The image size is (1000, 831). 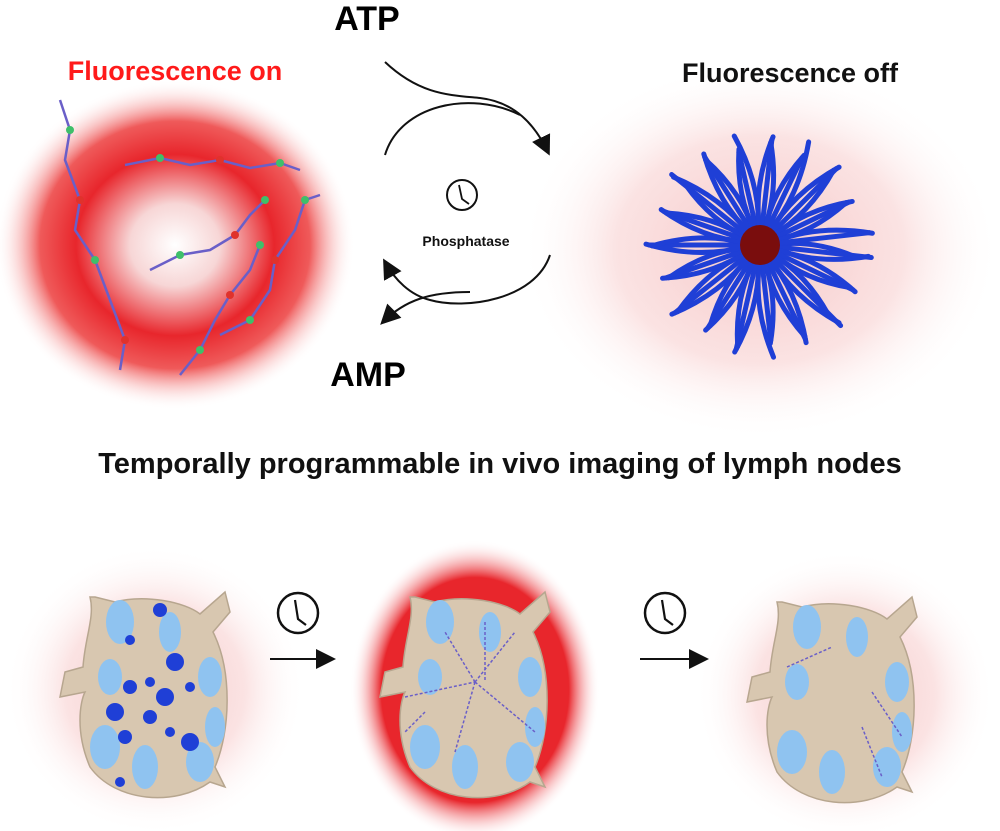 I want to click on amp-arrow, so click(x=425, y=308).